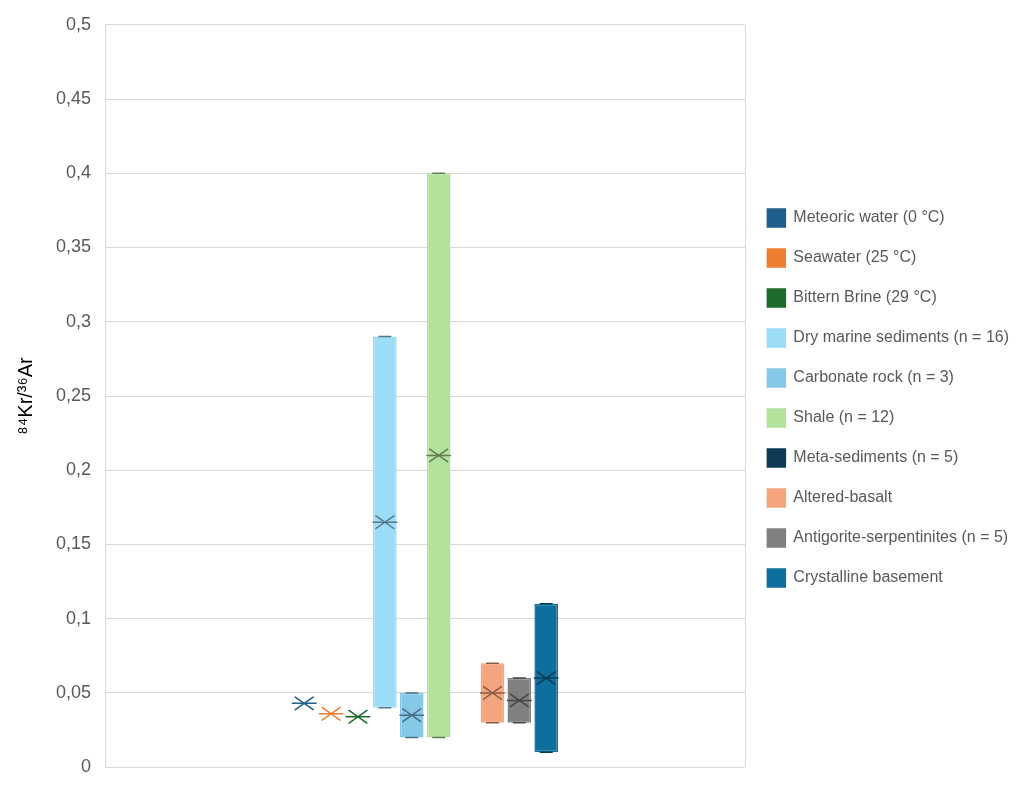  Describe the element at coordinates (901, 337) in the screenshot. I see `legend-label: Dry marine sediments (n = 16)` at that location.